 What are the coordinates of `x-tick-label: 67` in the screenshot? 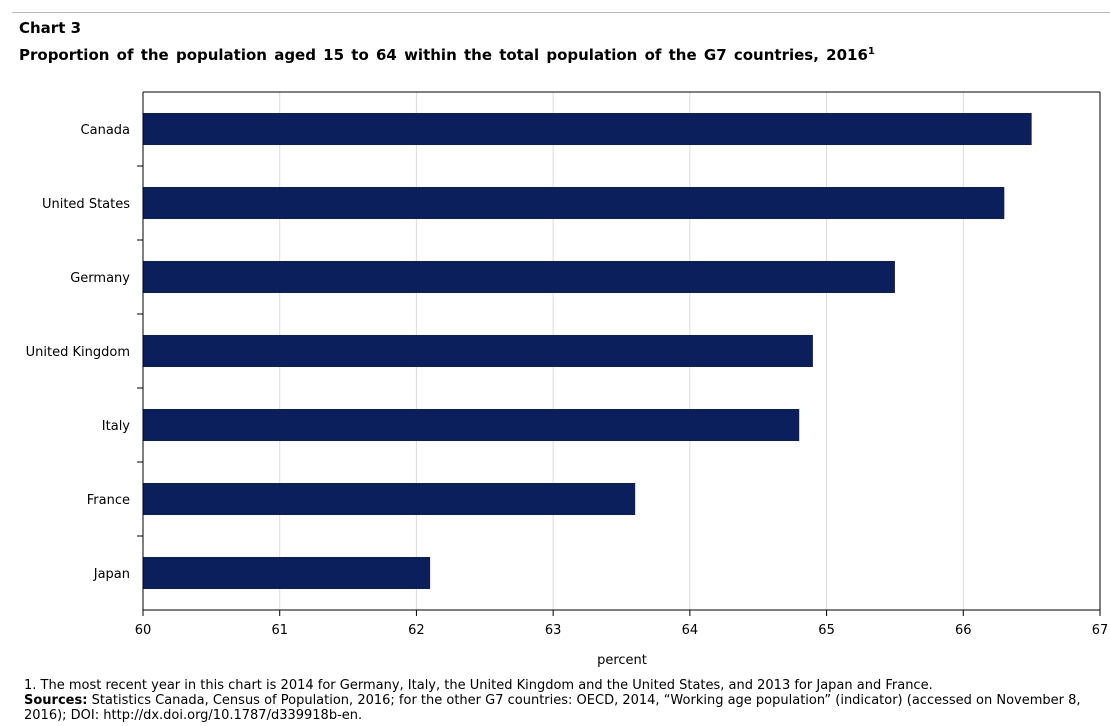 It's located at (1100, 630).